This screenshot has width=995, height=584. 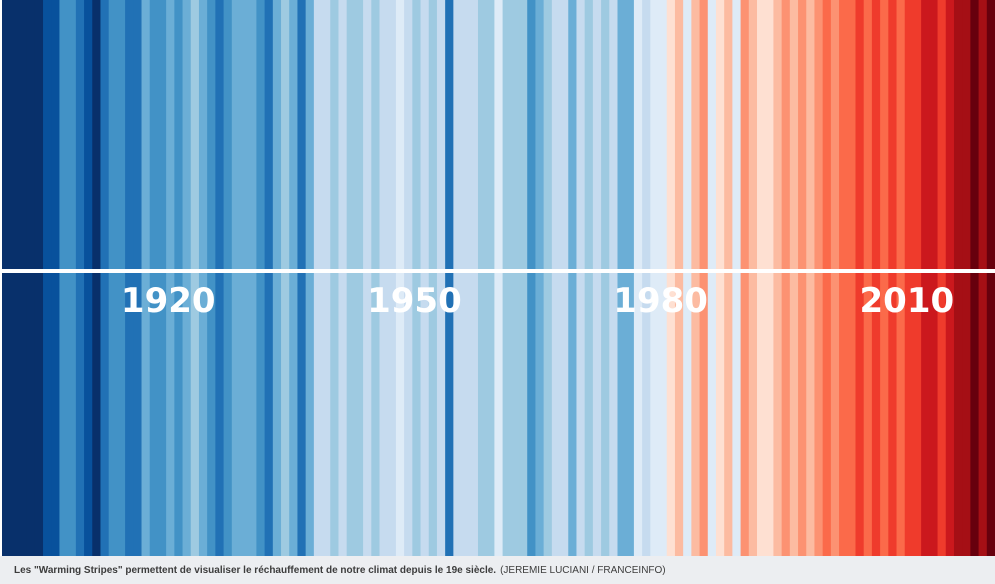 What do you see at coordinates (154, 278) in the screenshot?
I see `stripe-1918` at bounding box center [154, 278].